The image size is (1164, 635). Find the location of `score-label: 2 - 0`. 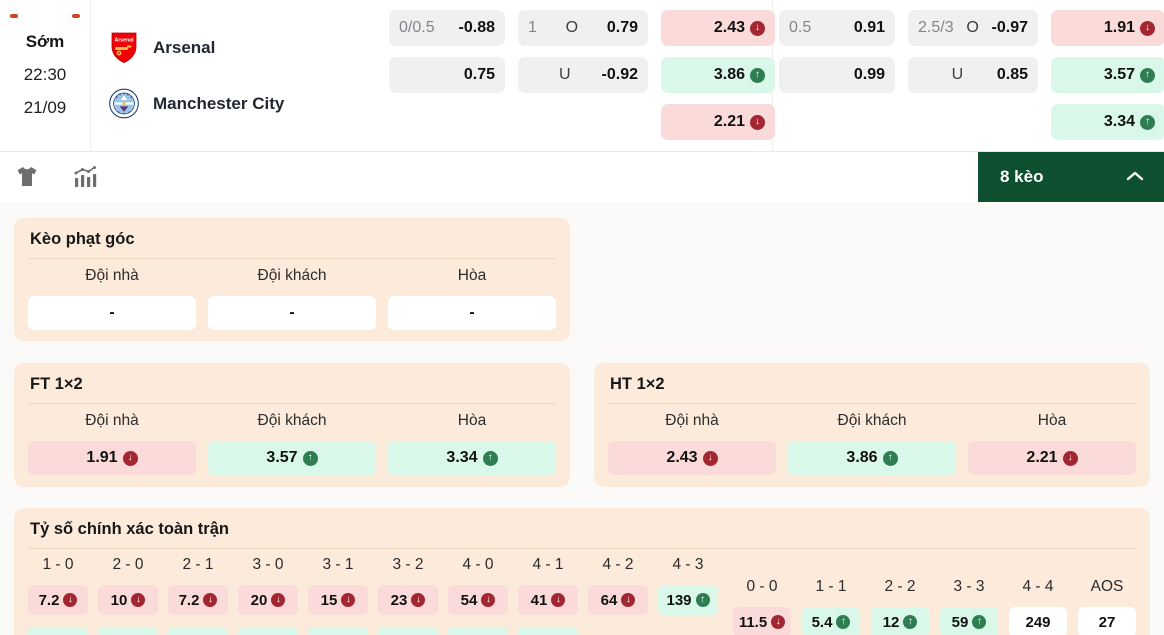

score-label: 2 - 0 is located at coordinates (128, 564).